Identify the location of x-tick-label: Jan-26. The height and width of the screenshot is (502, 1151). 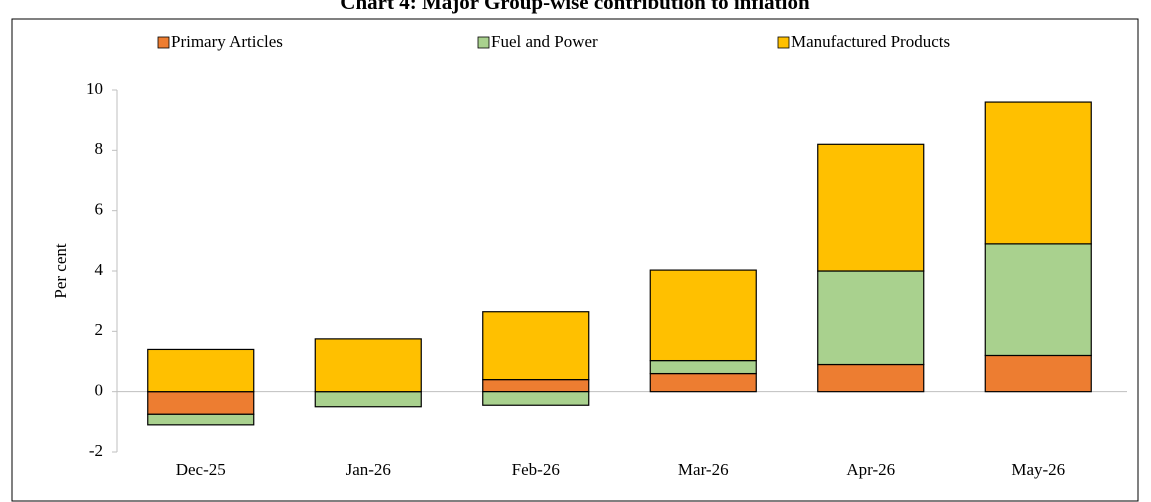
(368, 469).